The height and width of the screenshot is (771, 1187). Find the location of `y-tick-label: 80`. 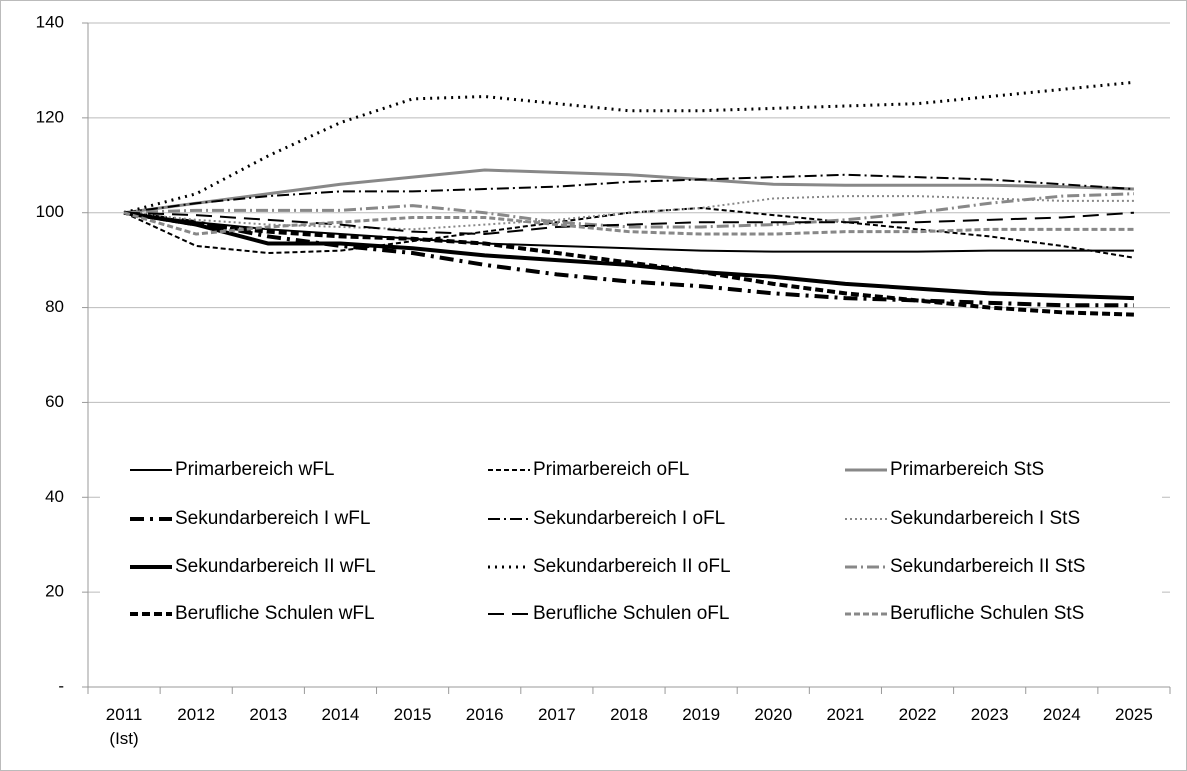

y-tick-label: 80 is located at coordinates (54, 306).